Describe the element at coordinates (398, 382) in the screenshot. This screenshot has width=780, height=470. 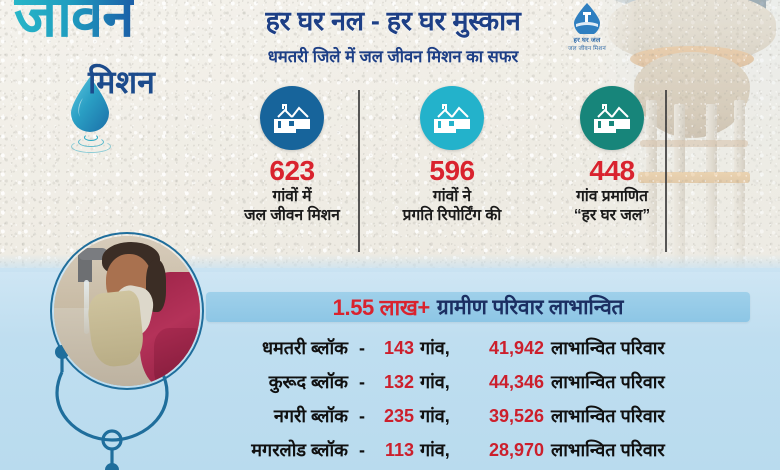
I see `village-count: 132` at that location.